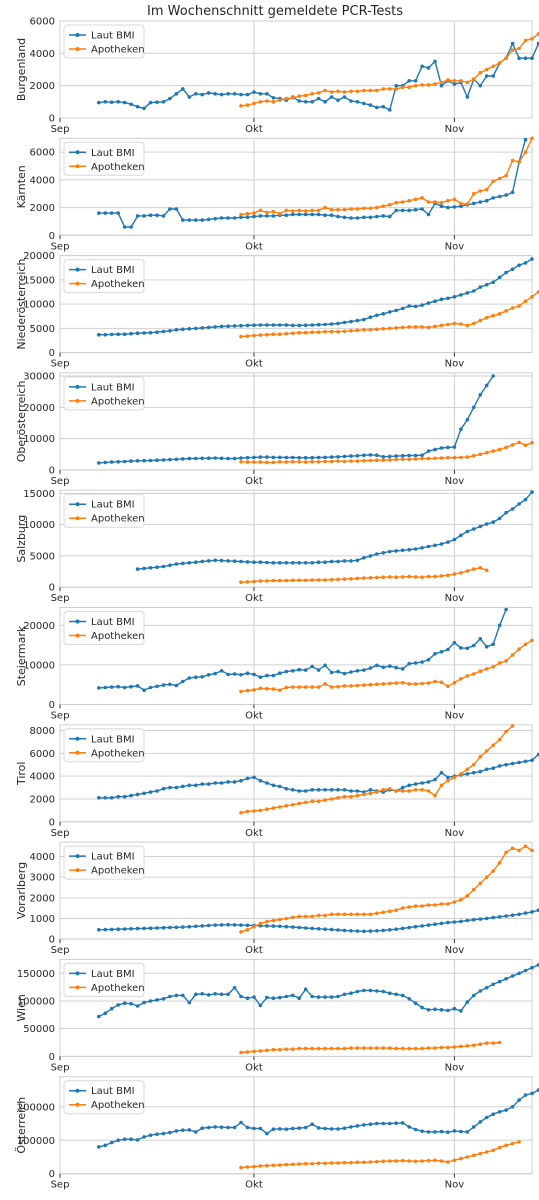 The width and height of the screenshot is (539, 1200). I want to click on x-tick-label: Nov, so click(455, 716).